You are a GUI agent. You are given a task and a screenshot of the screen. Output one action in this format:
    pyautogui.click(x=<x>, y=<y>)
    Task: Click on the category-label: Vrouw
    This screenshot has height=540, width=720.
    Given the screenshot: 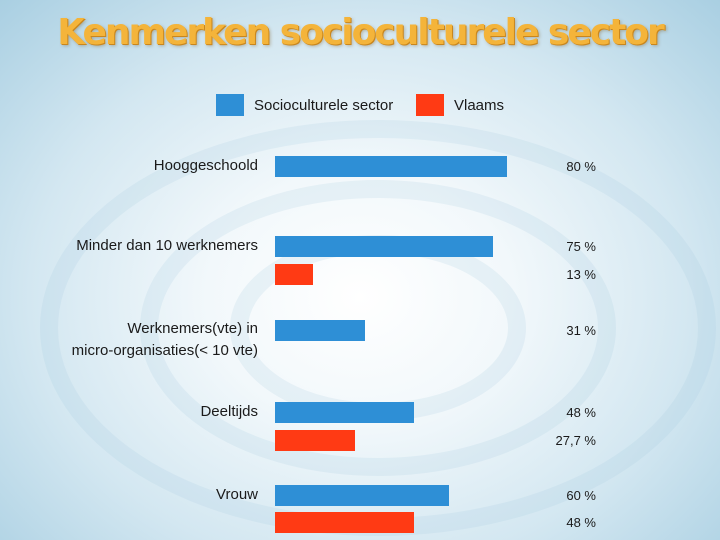 What is the action you would take?
    pyautogui.click(x=148, y=495)
    